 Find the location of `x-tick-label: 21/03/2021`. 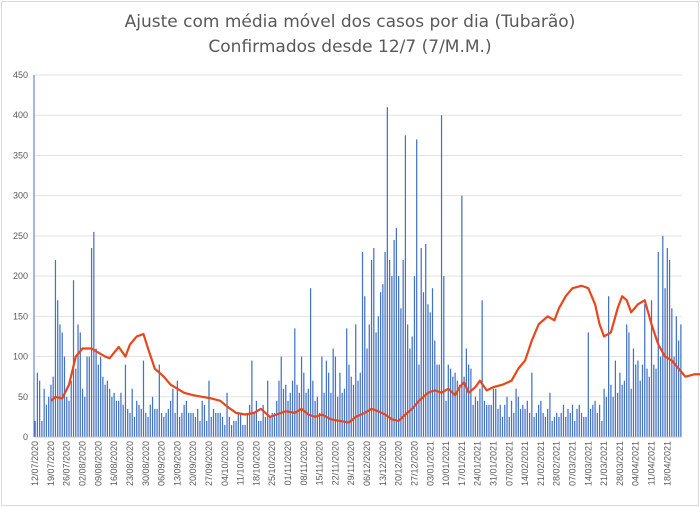

x-tick-label: 21/03/2021 is located at coordinates (604, 463).